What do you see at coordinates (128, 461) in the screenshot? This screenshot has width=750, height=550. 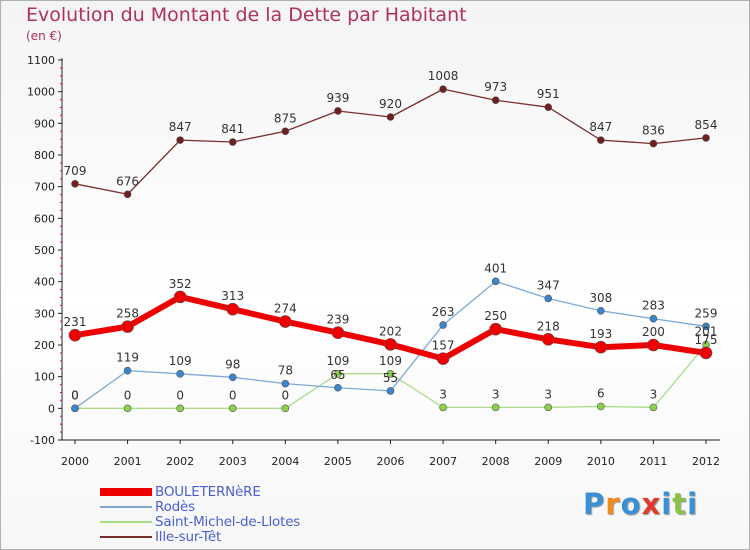 I see `x-tick-label: 2001` at bounding box center [128, 461].